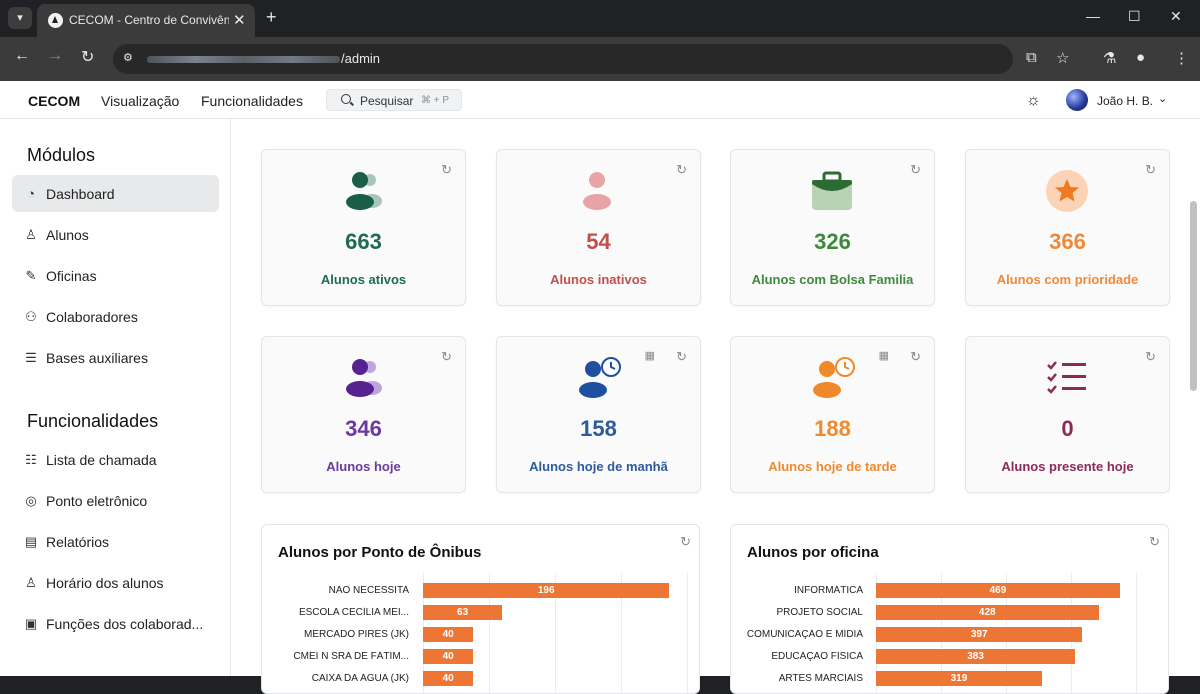  Describe the element at coordinates (361, 58) in the screenshot. I see `url-text: /admin` at that location.